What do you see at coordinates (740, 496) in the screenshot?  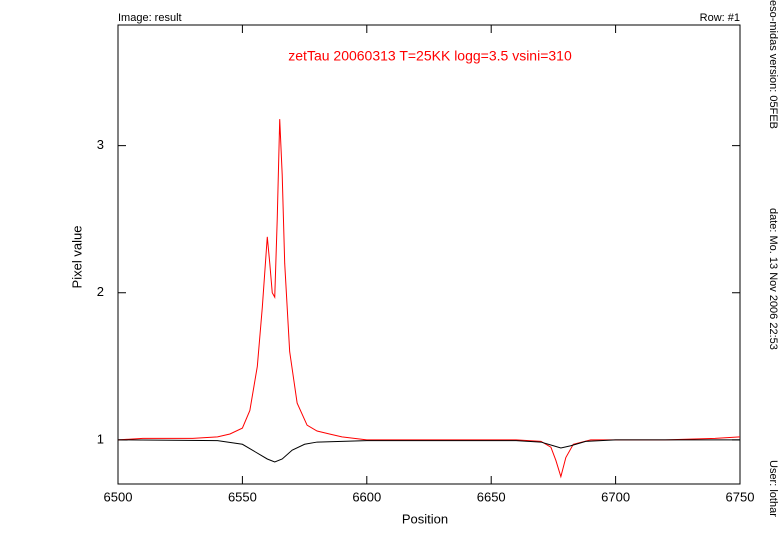 I see `x-tick-label: 6750` at bounding box center [740, 496].